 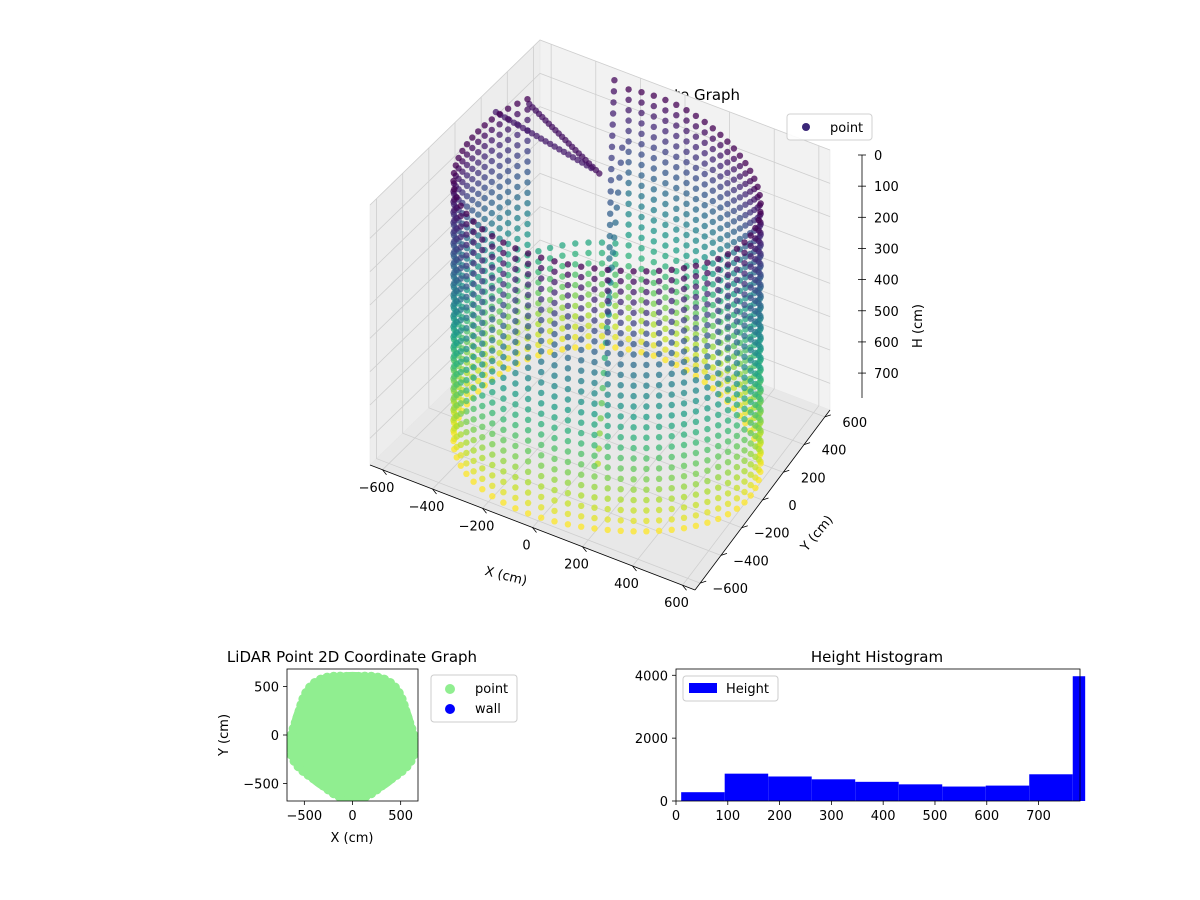 What do you see at coordinates (676, 816) in the screenshot?
I see `histogram-x-tick-label: 0` at bounding box center [676, 816].